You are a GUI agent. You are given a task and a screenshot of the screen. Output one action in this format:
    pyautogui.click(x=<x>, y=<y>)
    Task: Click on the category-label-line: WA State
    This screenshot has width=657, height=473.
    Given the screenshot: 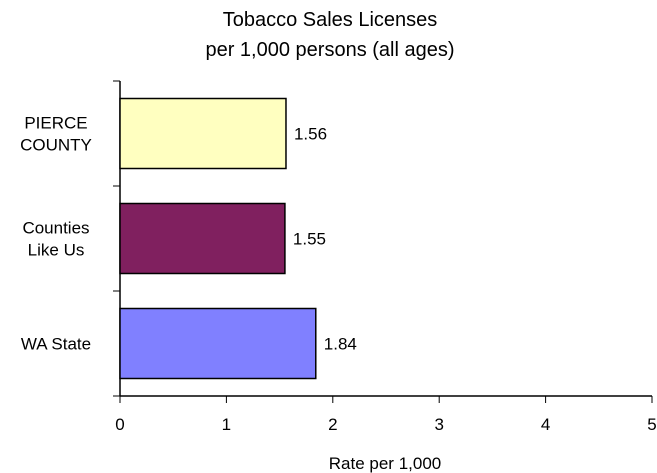 What is the action you would take?
    pyautogui.click(x=56, y=344)
    